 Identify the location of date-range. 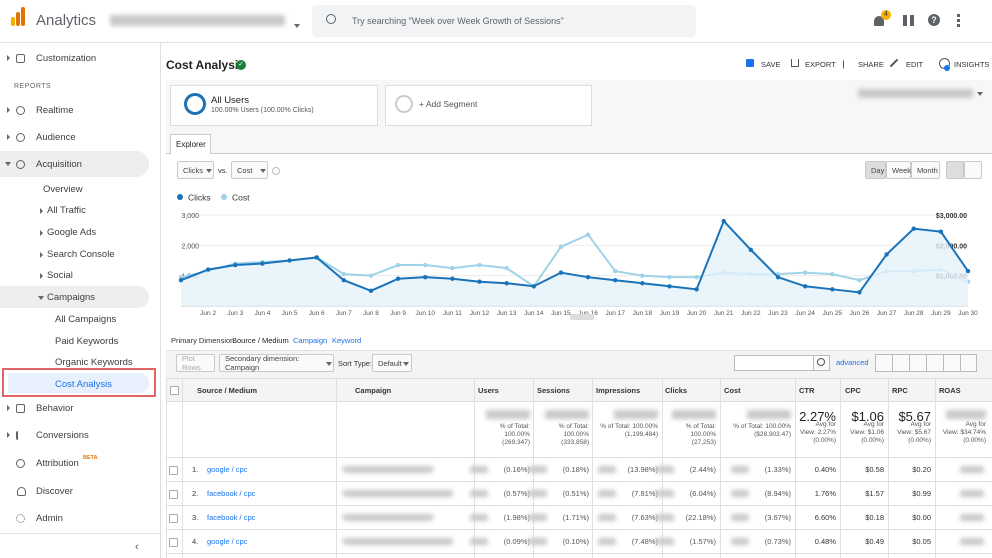
(915, 93).